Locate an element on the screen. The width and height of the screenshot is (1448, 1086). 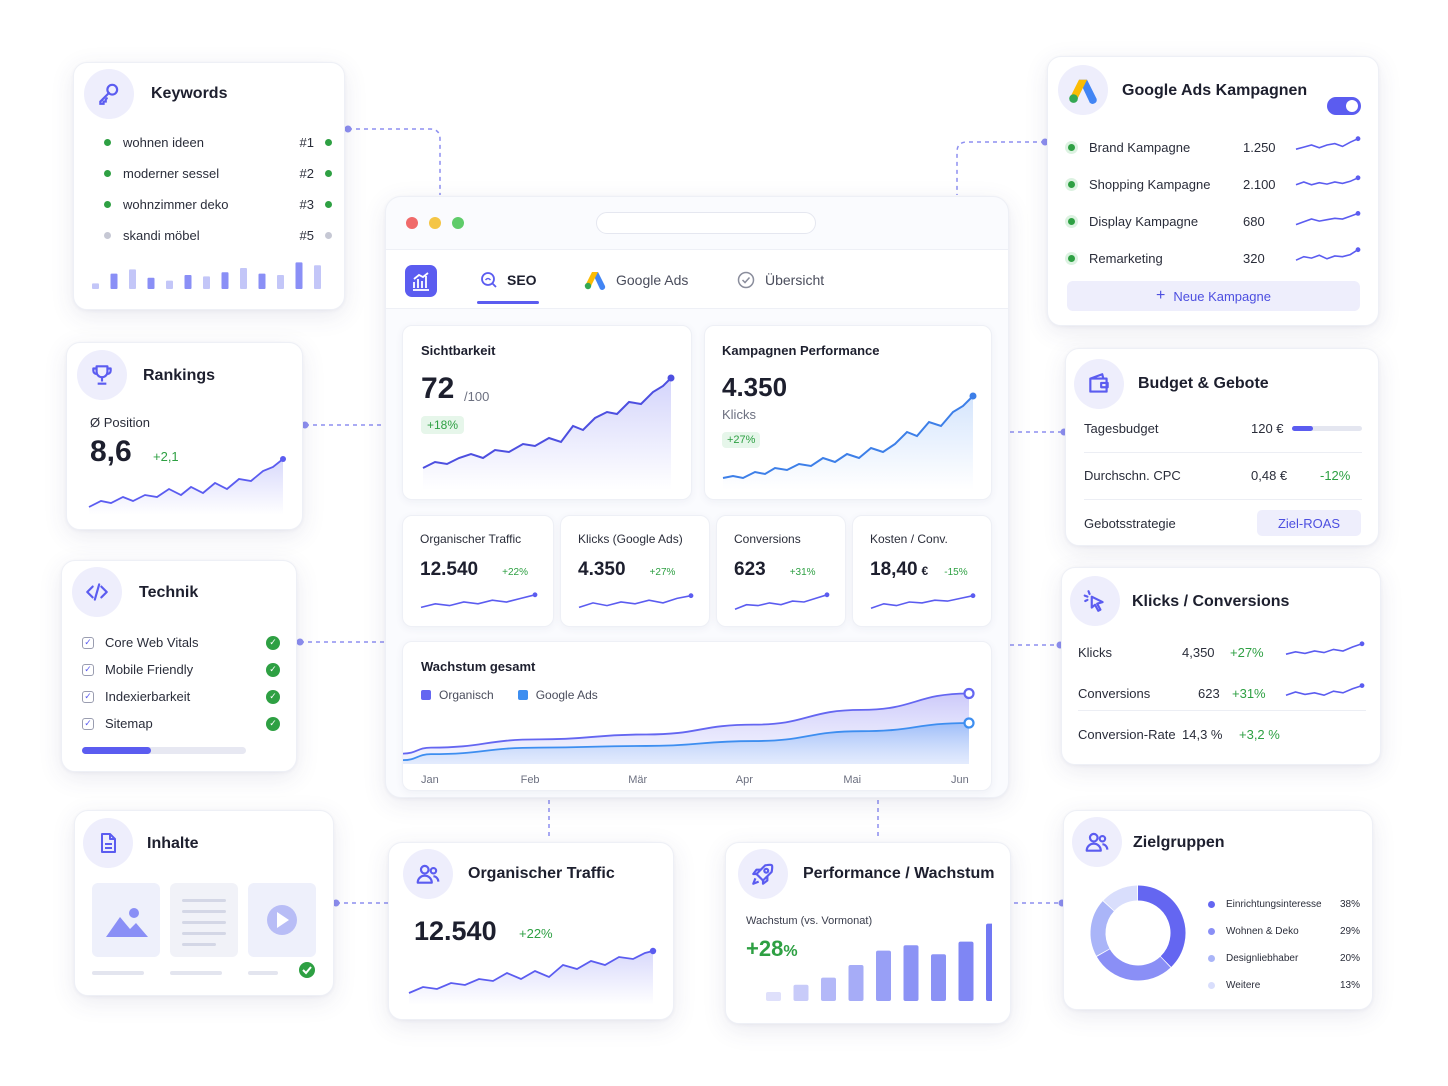
wachstum-month-label: Mai is located at coordinates (852, 780).